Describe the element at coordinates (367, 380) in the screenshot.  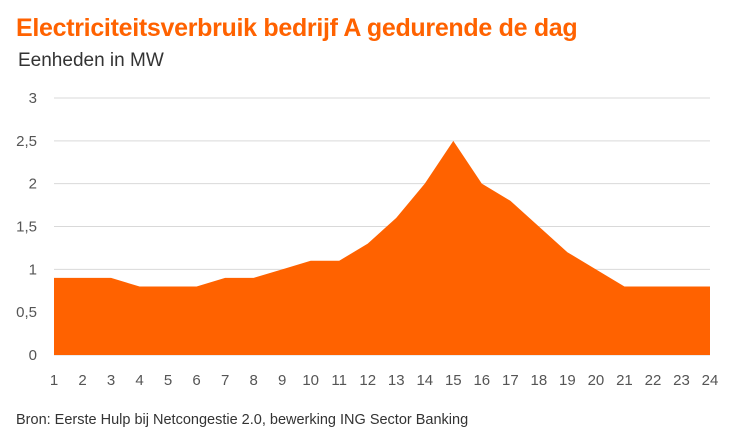
I see `x-tick-label: 12` at that location.